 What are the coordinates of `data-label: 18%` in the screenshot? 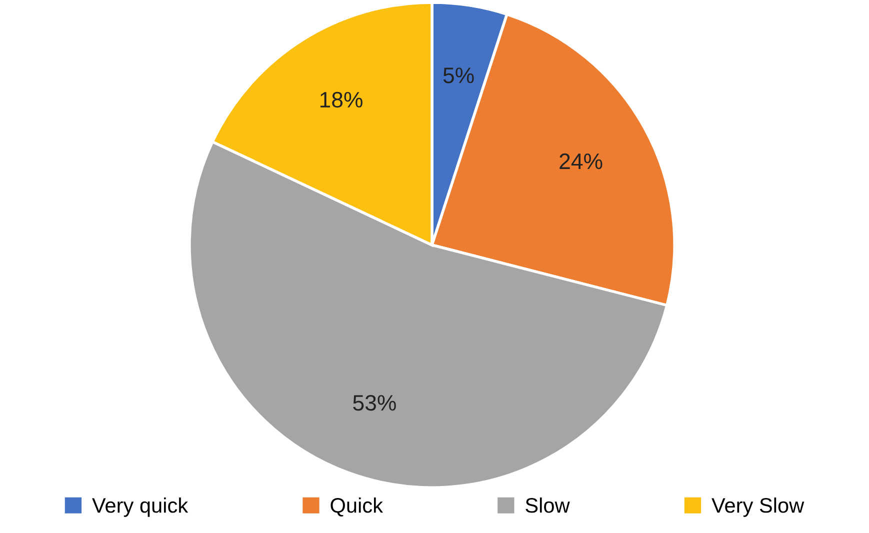 It's located at (341, 100).